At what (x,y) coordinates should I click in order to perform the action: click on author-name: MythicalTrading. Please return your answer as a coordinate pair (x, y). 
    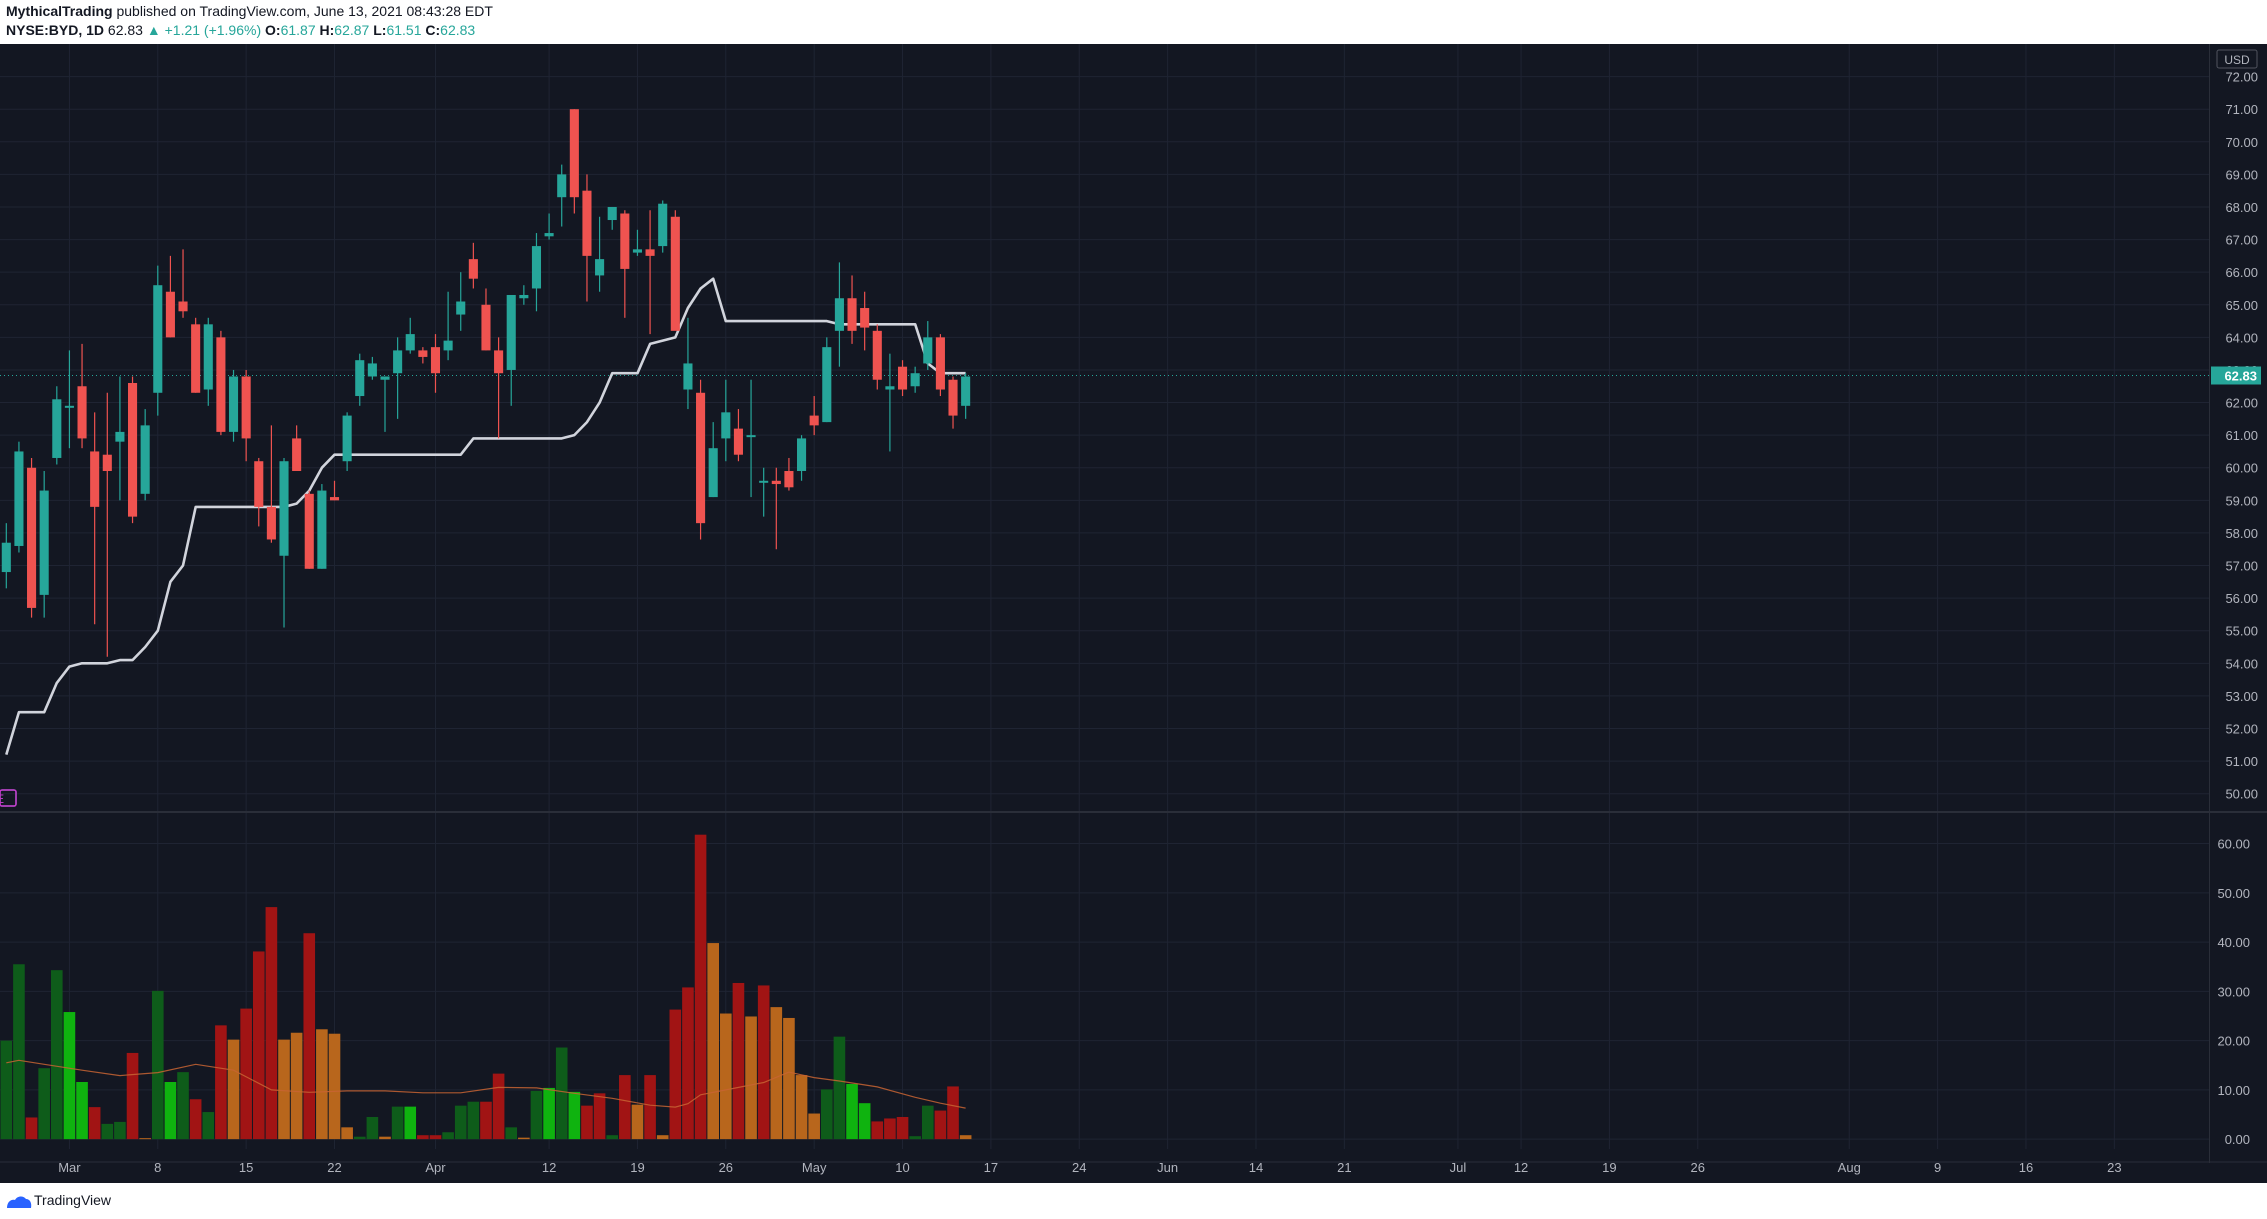
    Looking at the image, I should click on (59, 11).